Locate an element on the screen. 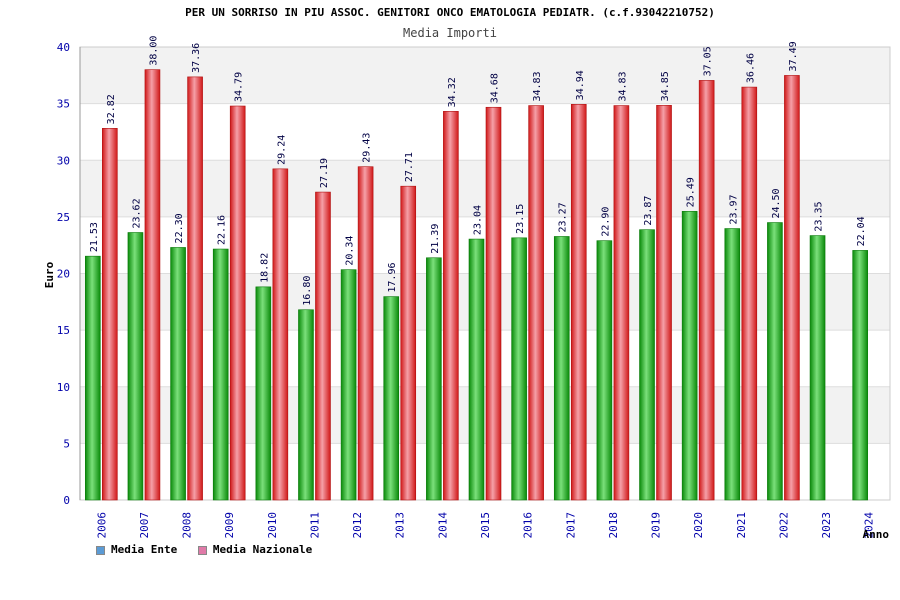 This screenshot has width=900, height=600. x-tick-label: 2009 is located at coordinates (229, 525).